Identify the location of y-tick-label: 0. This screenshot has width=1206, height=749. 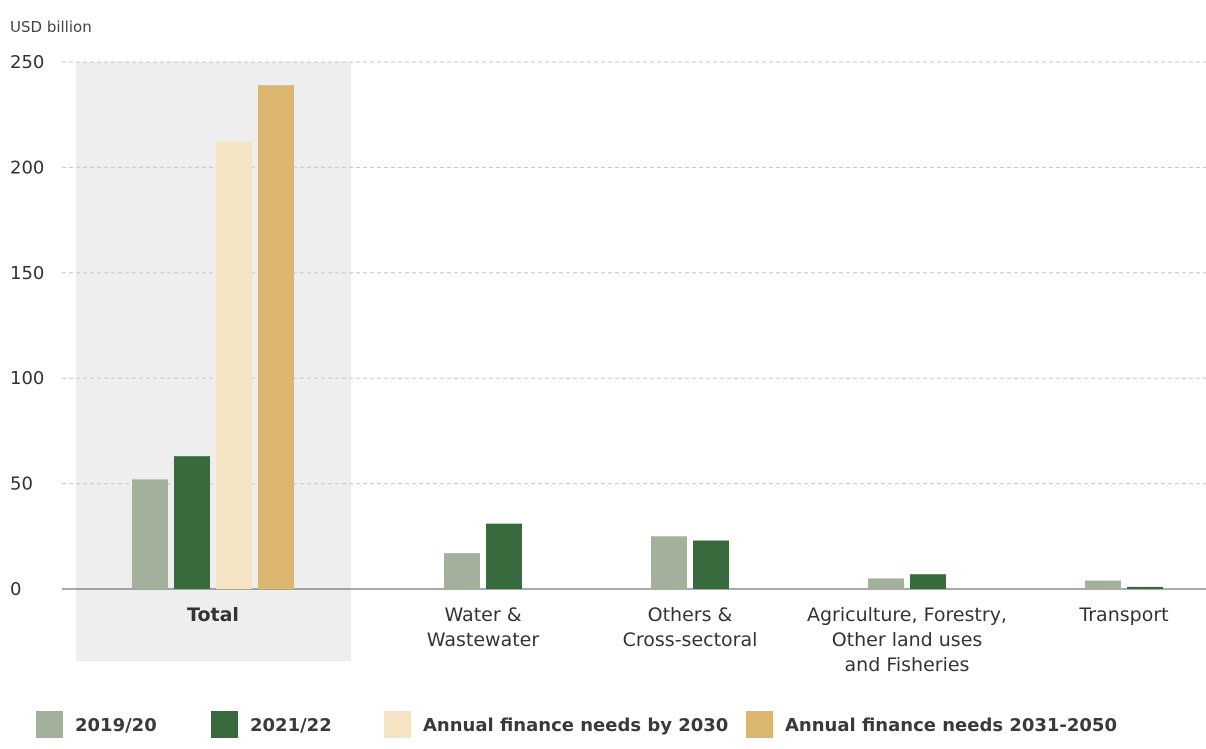
(15, 589).